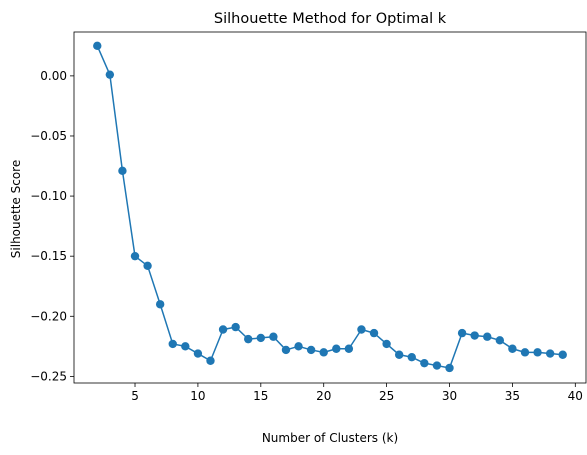 The height and width of the screenshot is (455, 587). What do you see at coordinates (53, 76) in the screenshot?
I see `y-tick-label: 0.00` at bounding box center [53, 76].